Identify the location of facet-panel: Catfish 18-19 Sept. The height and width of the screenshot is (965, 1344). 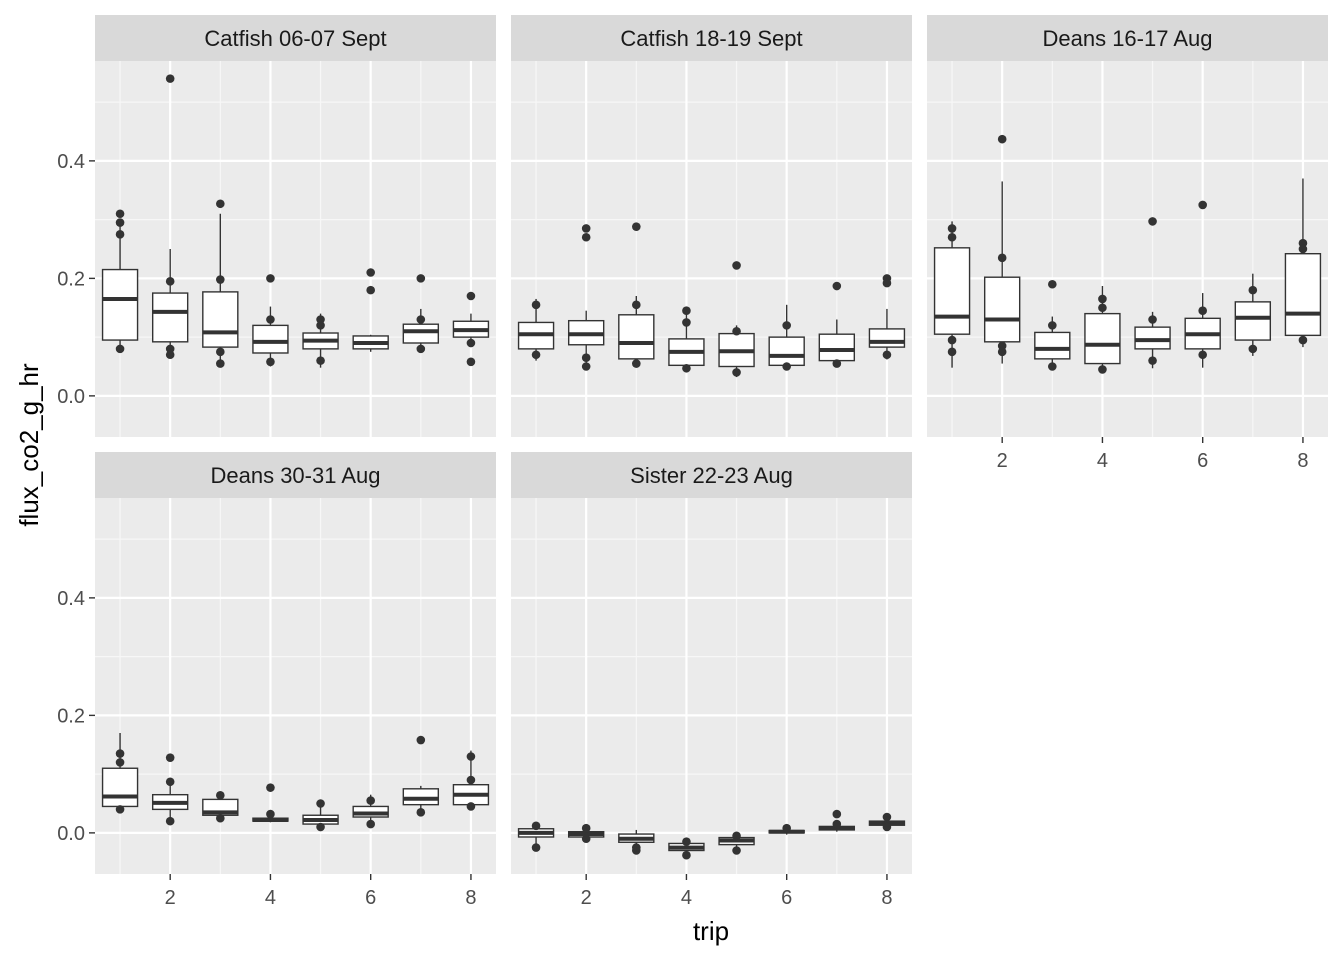
(711, 226).